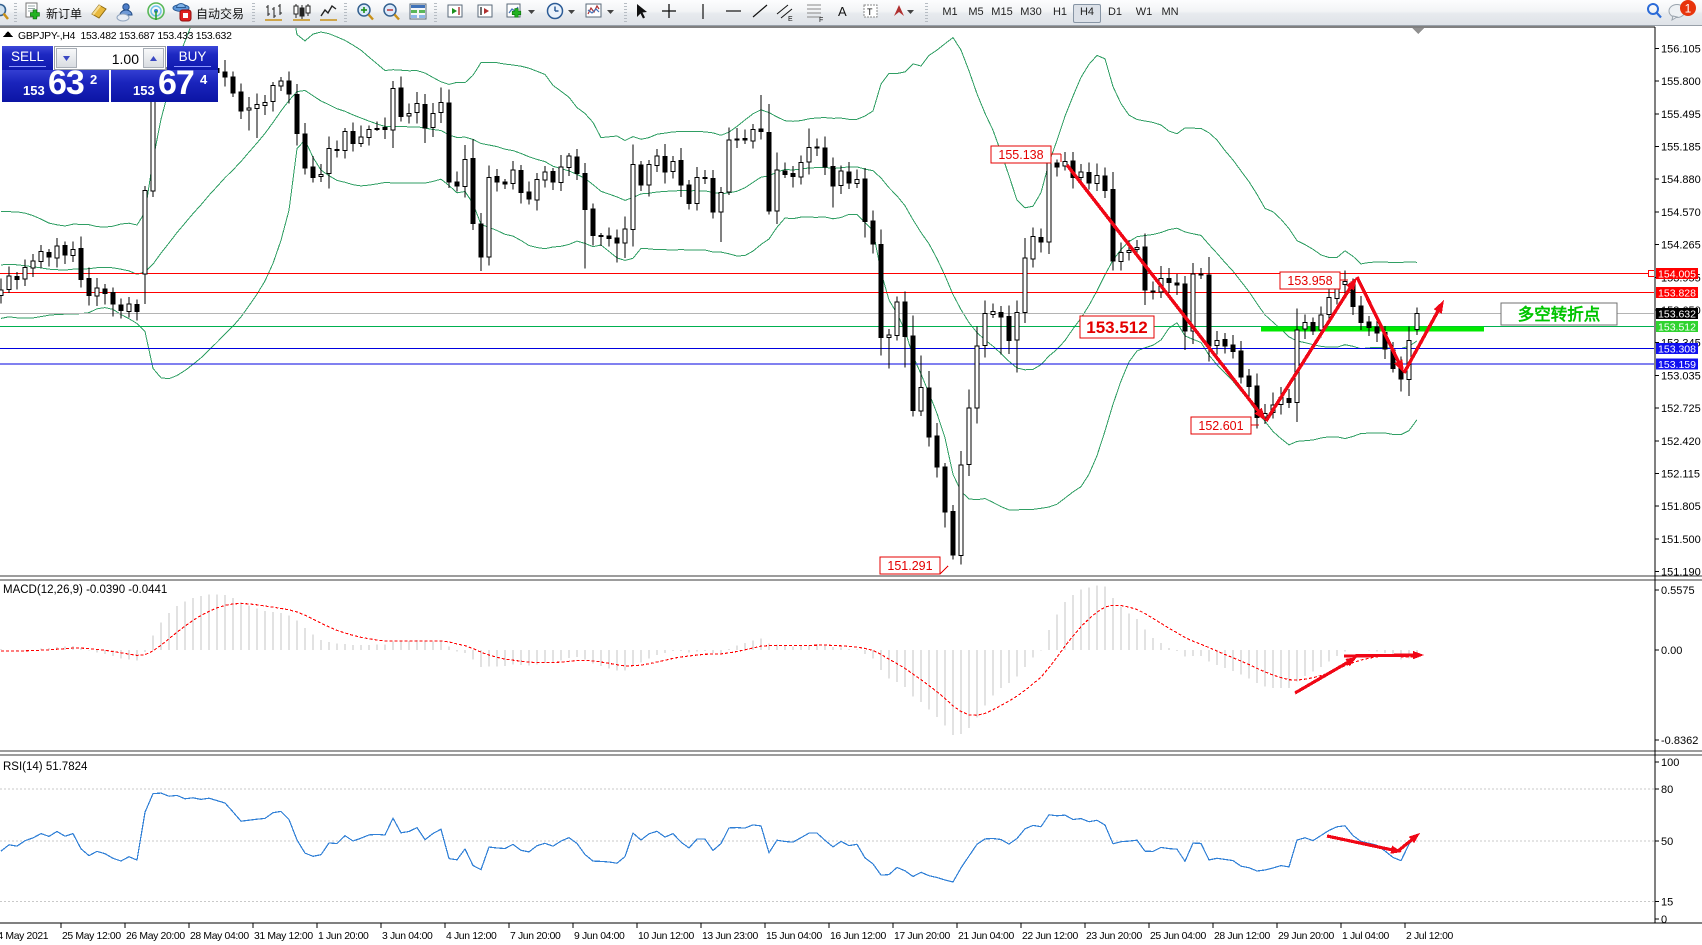  What do you see at coordinates (1681, 49) in the screenshot?
I see `svg-text: 156.105` at bounding box center [1681, 49].